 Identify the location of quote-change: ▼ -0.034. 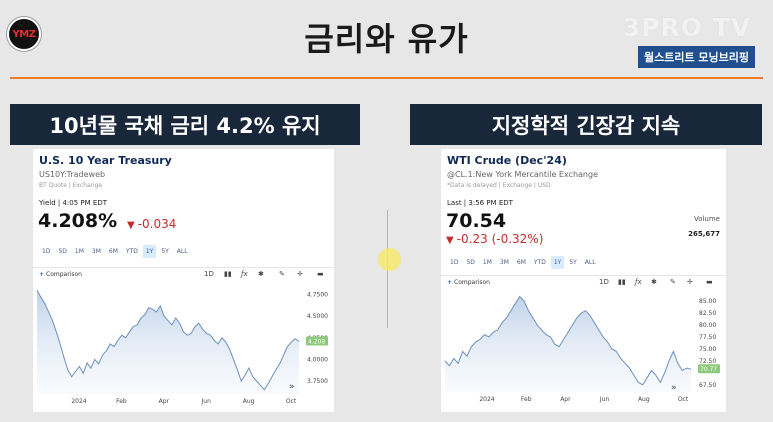
(151, 224).